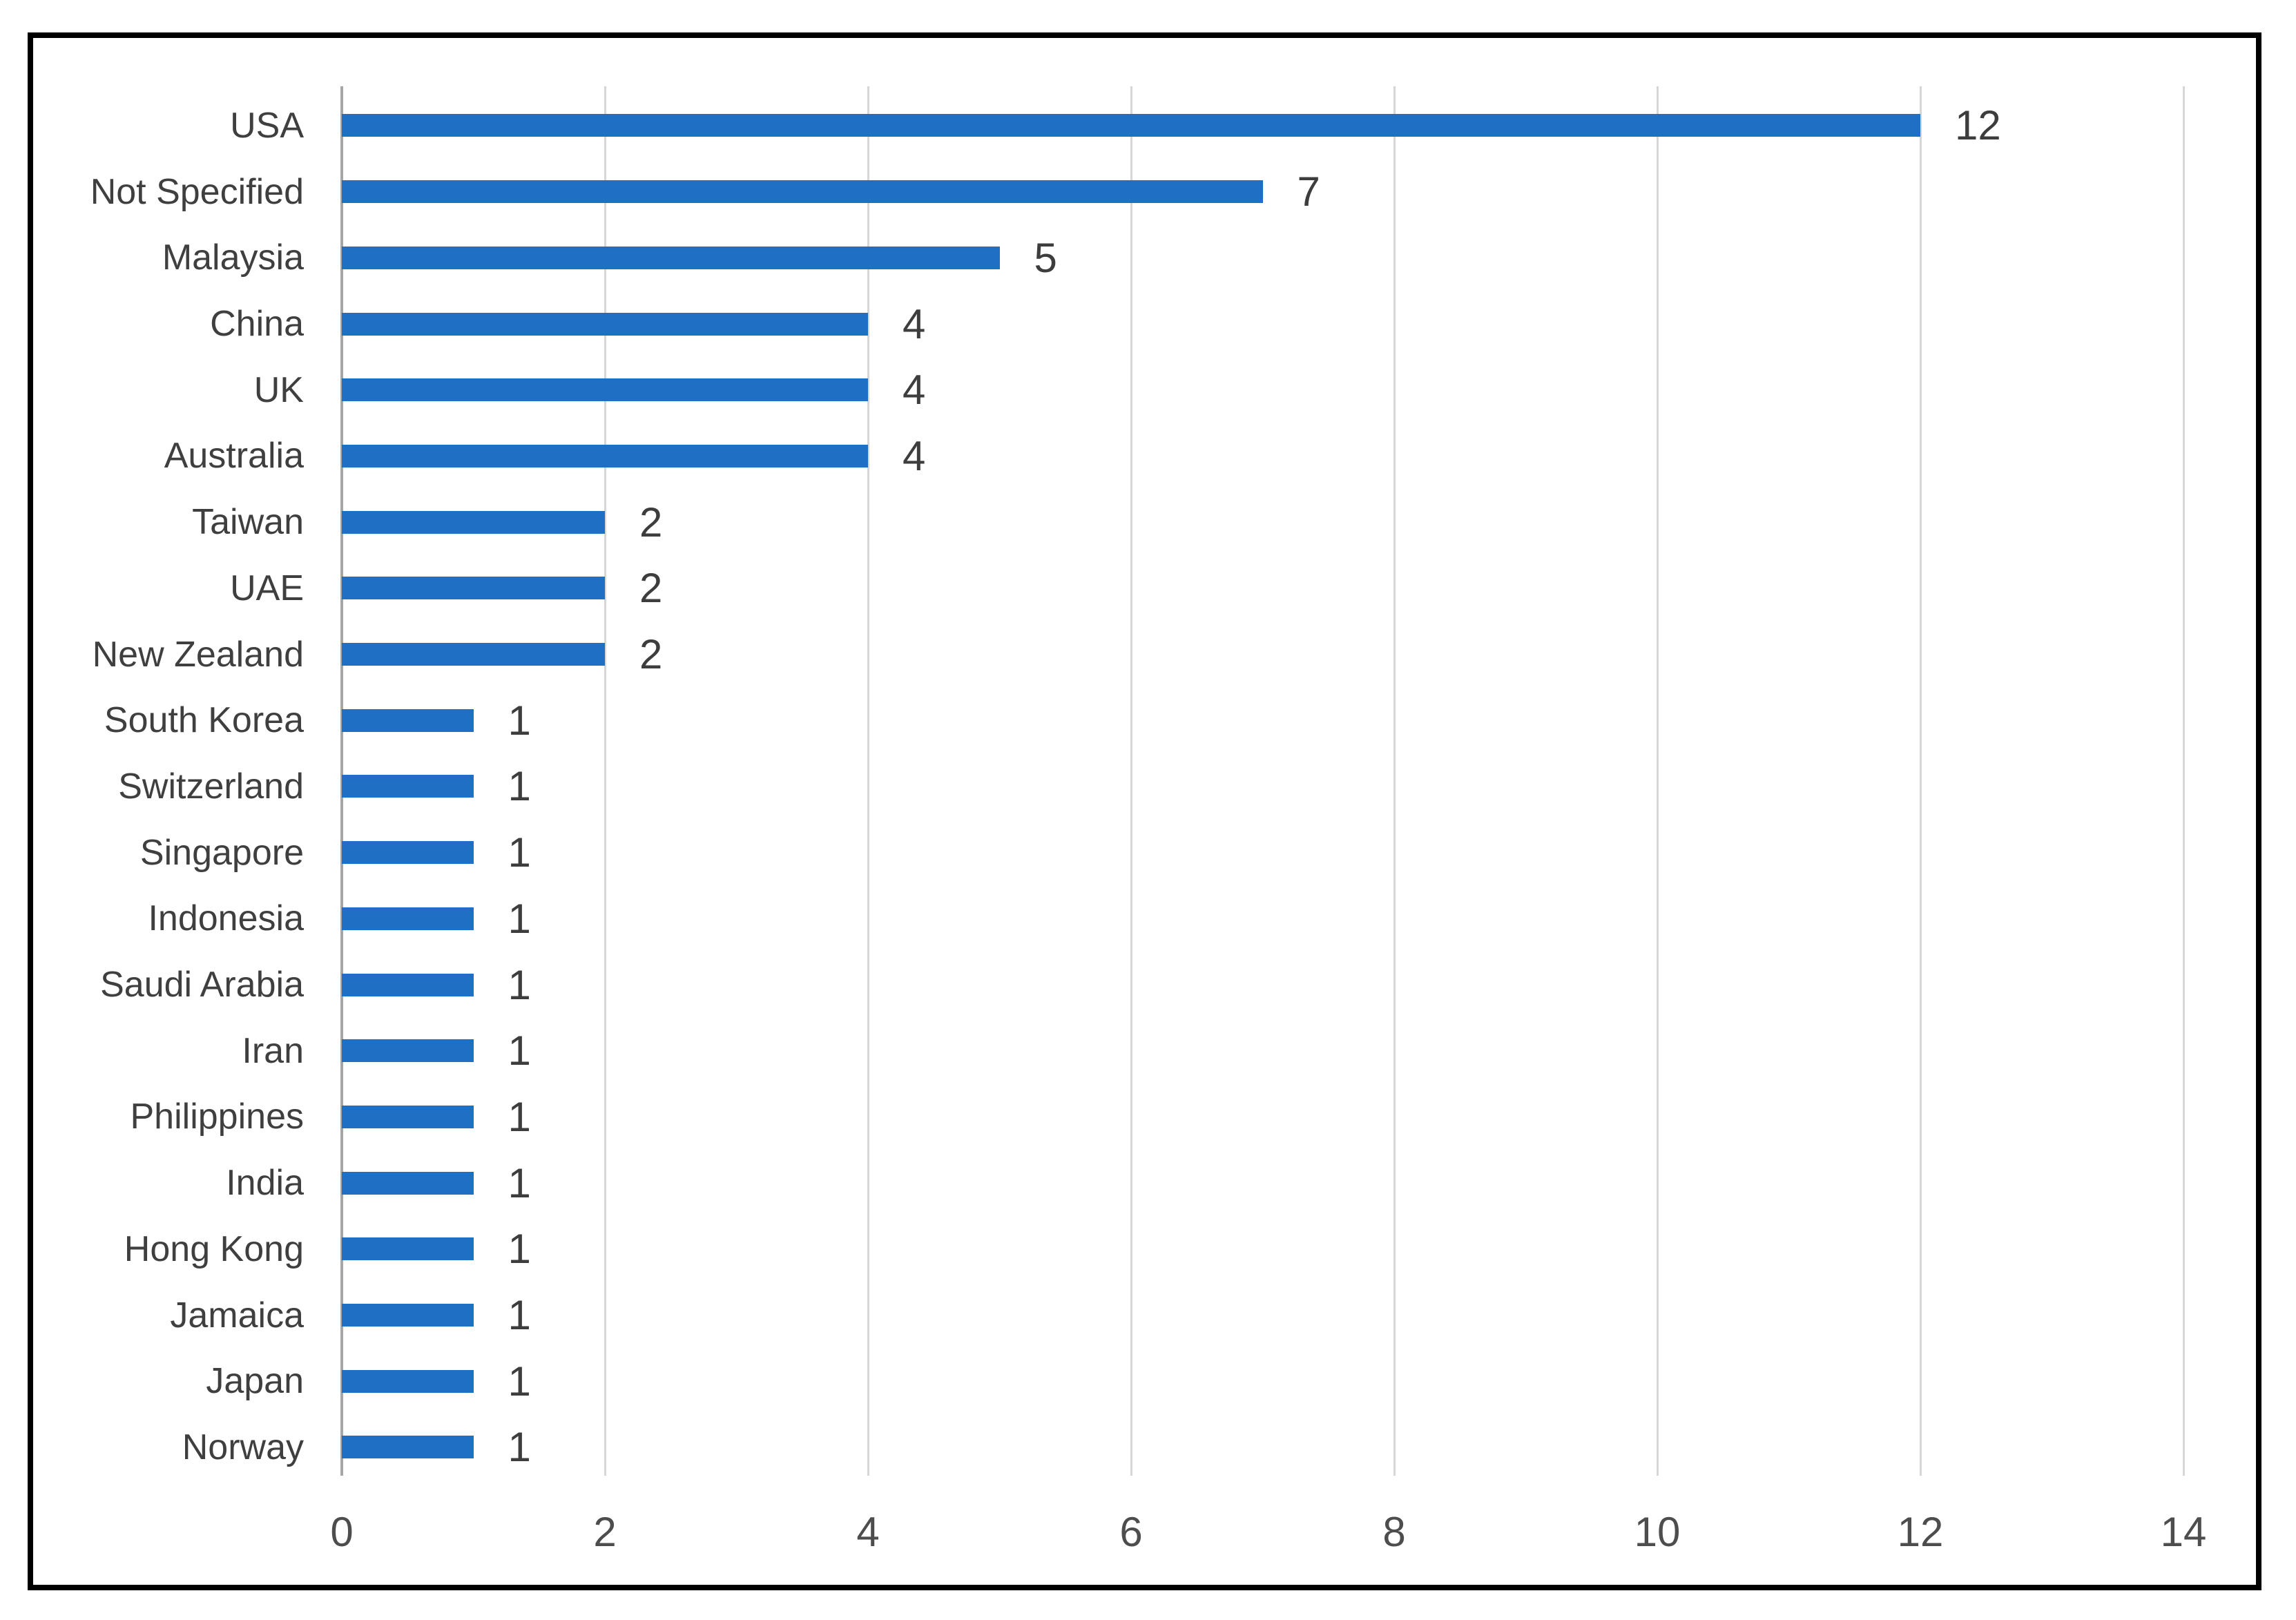 The image size is (2296, 1620). Describe the element at coordinates (1144, 456) in the screenshot. I see `bar-row: Australia 4` at that location.